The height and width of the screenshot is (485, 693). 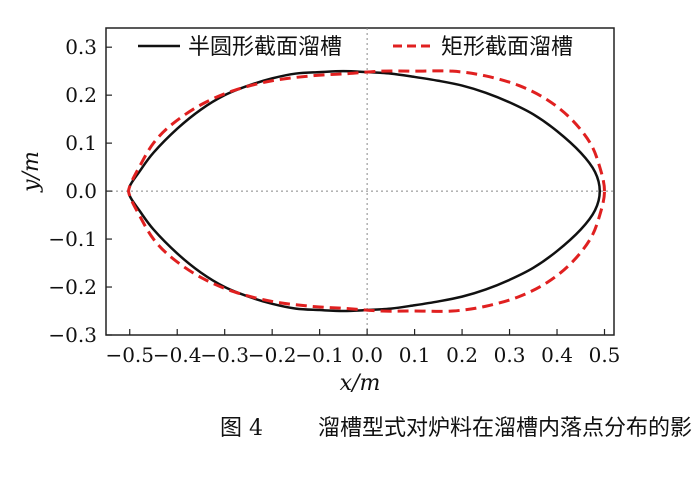 I want to click on y-tick-label: 0.2, so click(x=81, y=95).